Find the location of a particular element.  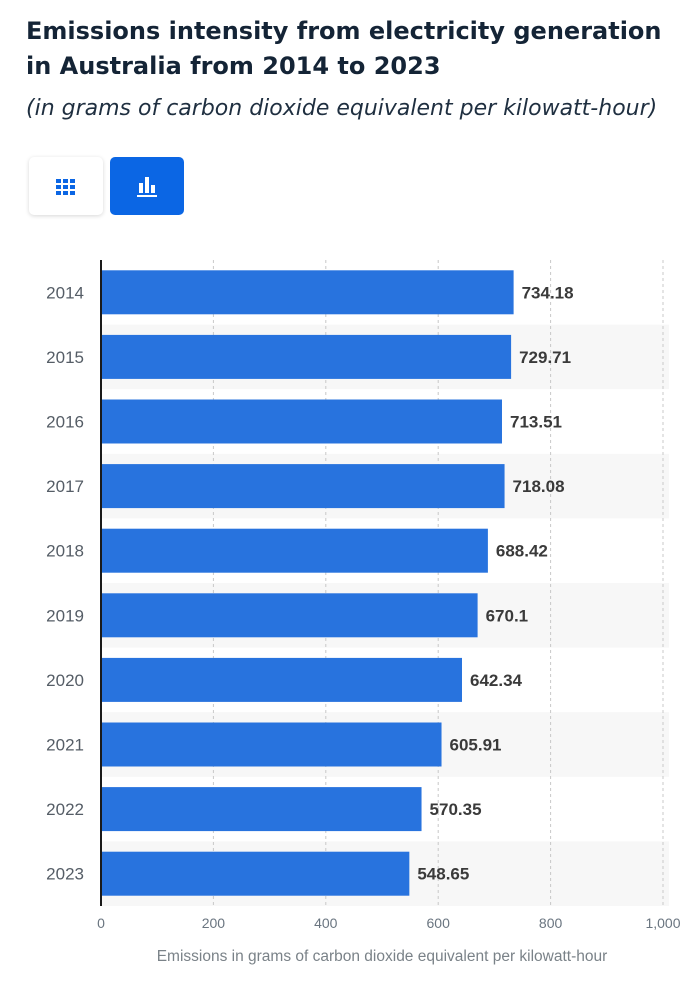

category-label: 2018 is located at coordinates (65, 551).